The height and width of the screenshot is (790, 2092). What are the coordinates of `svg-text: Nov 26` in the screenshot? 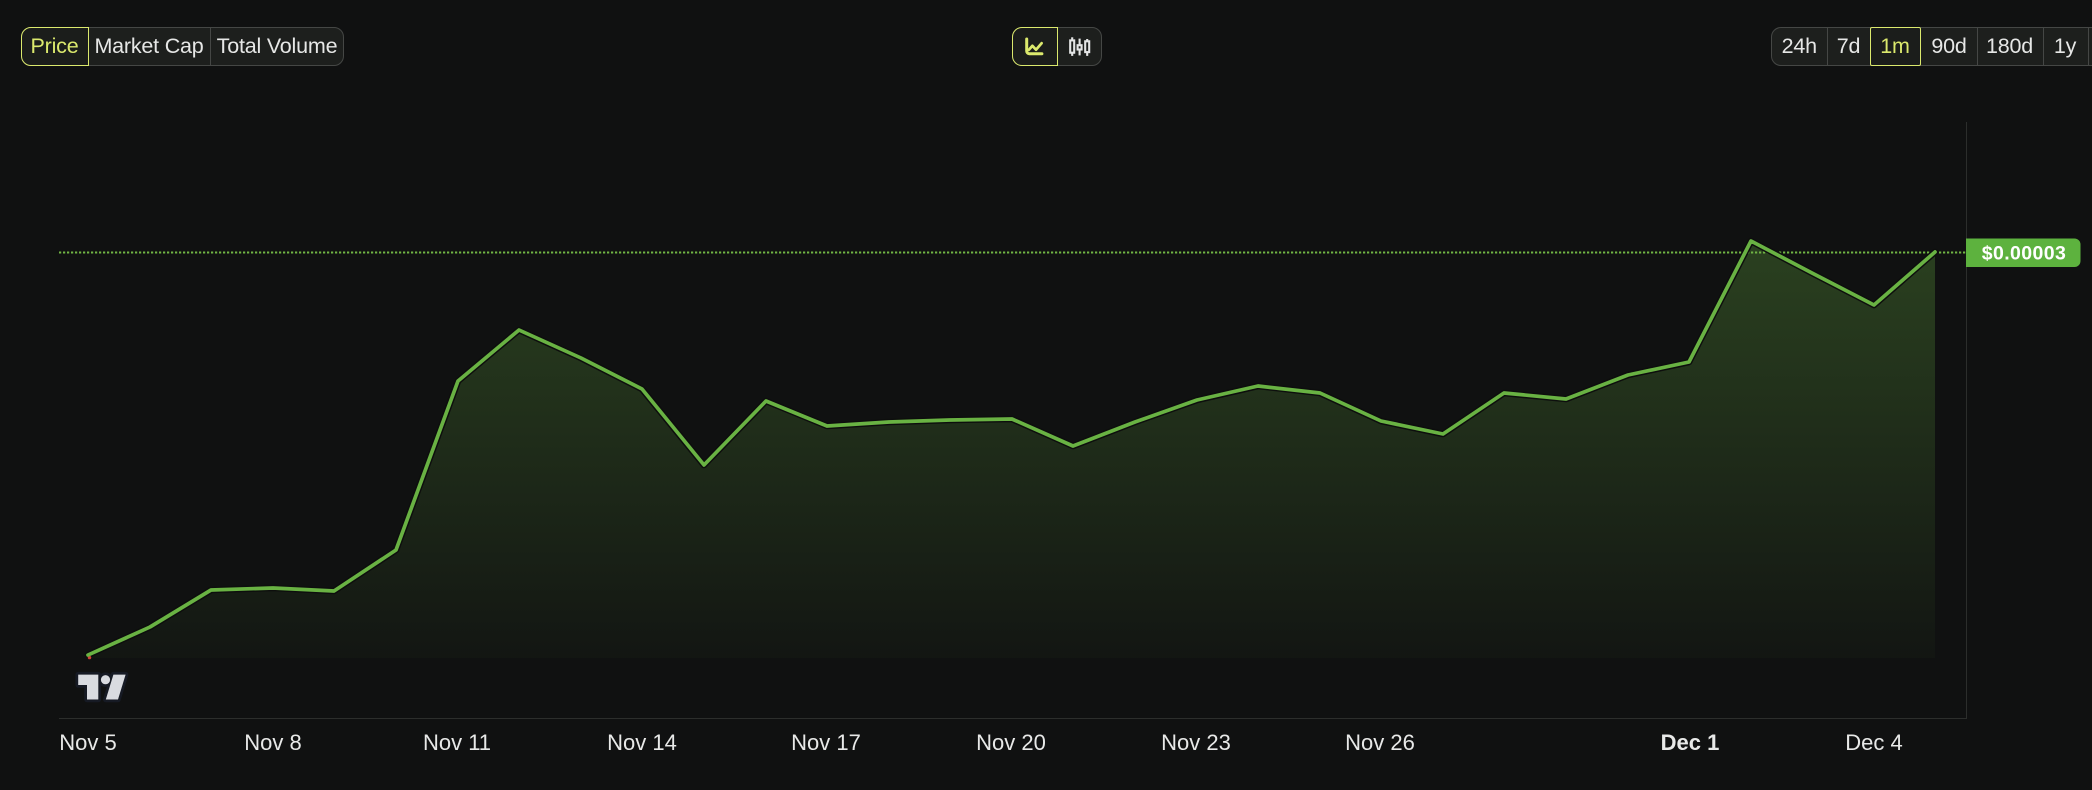 It's located at (1380, 742).